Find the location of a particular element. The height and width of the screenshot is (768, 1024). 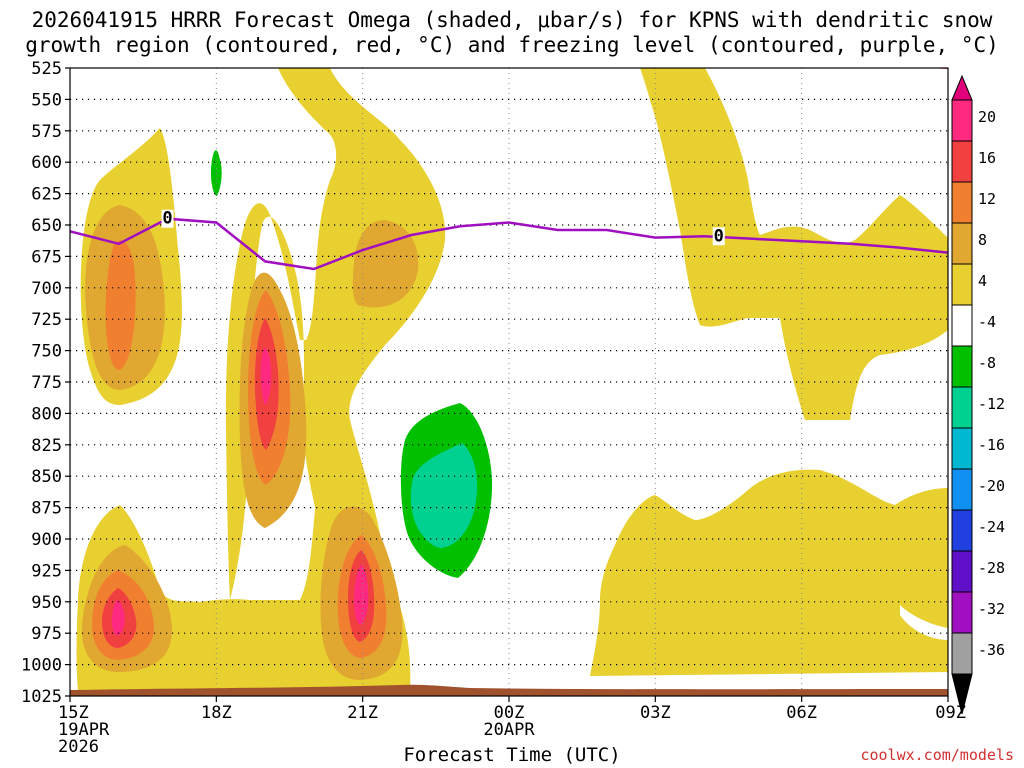

y-tick-label: 675 is located at coordinates (46, 257).